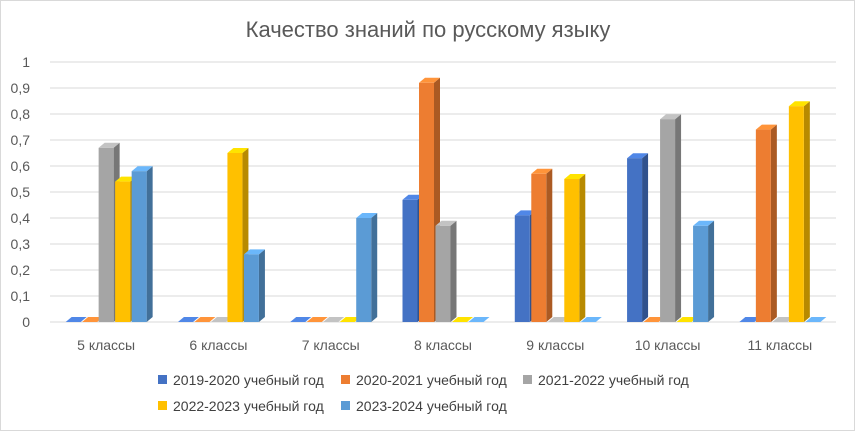 The image size is (855, 431). Describe the element at coordinates (613, 380) in the screenshot. I see `legend-label: 2021-2022 учебный год` at that location.